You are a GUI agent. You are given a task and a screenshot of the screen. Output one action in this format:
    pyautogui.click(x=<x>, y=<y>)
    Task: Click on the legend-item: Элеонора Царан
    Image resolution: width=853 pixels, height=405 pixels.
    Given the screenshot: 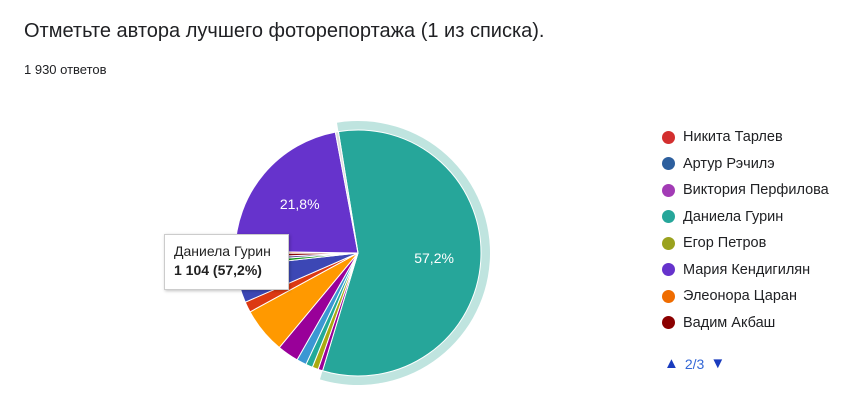 What is the action you would take?
    pyautogui.click(x=745, y=296)
    